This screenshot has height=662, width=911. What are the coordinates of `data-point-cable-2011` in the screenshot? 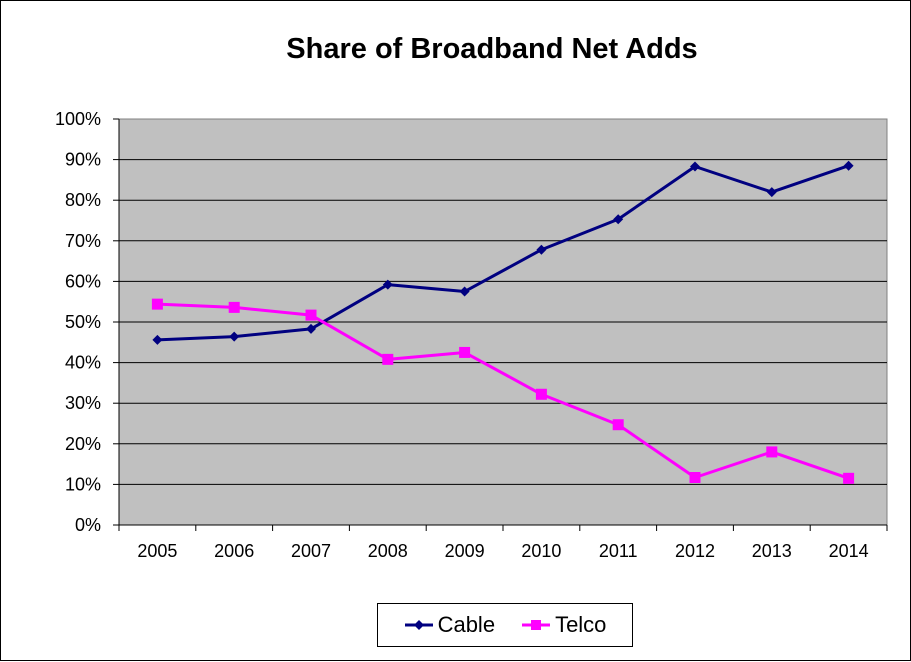 It's located at (618, 219).